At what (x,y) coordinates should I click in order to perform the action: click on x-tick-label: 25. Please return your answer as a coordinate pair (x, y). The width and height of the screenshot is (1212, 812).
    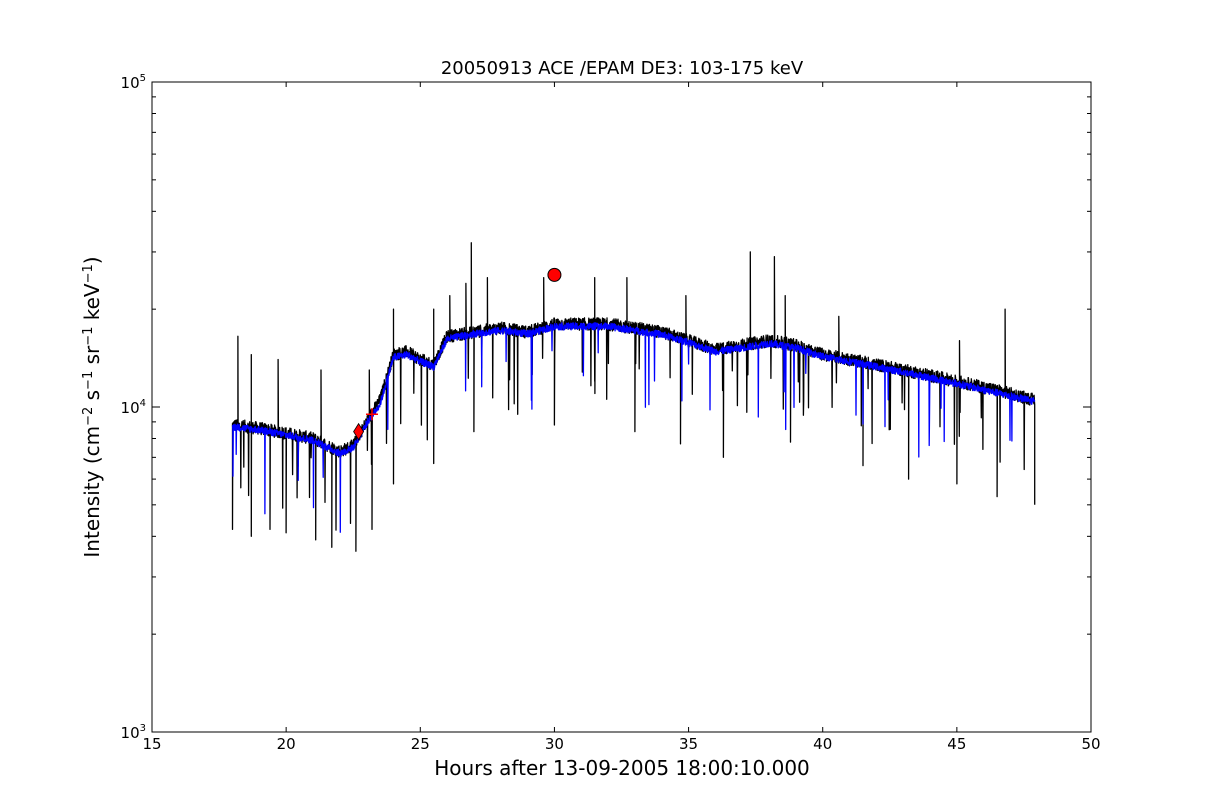
    Looking at the image, I should click on (420, 744).